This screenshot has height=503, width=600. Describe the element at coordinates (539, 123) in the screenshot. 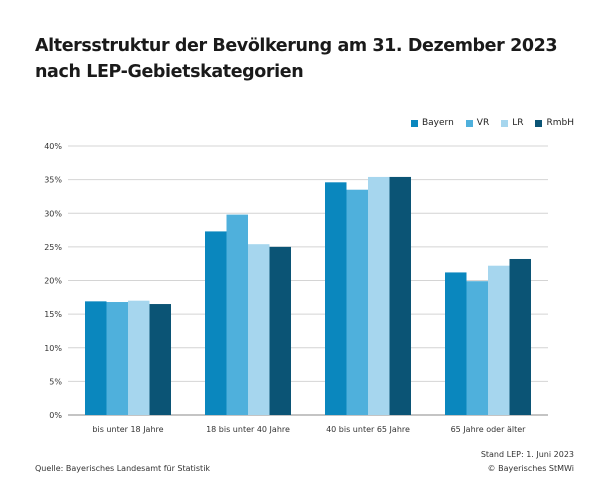

I see `legend-swatch-rmbh` at that location.